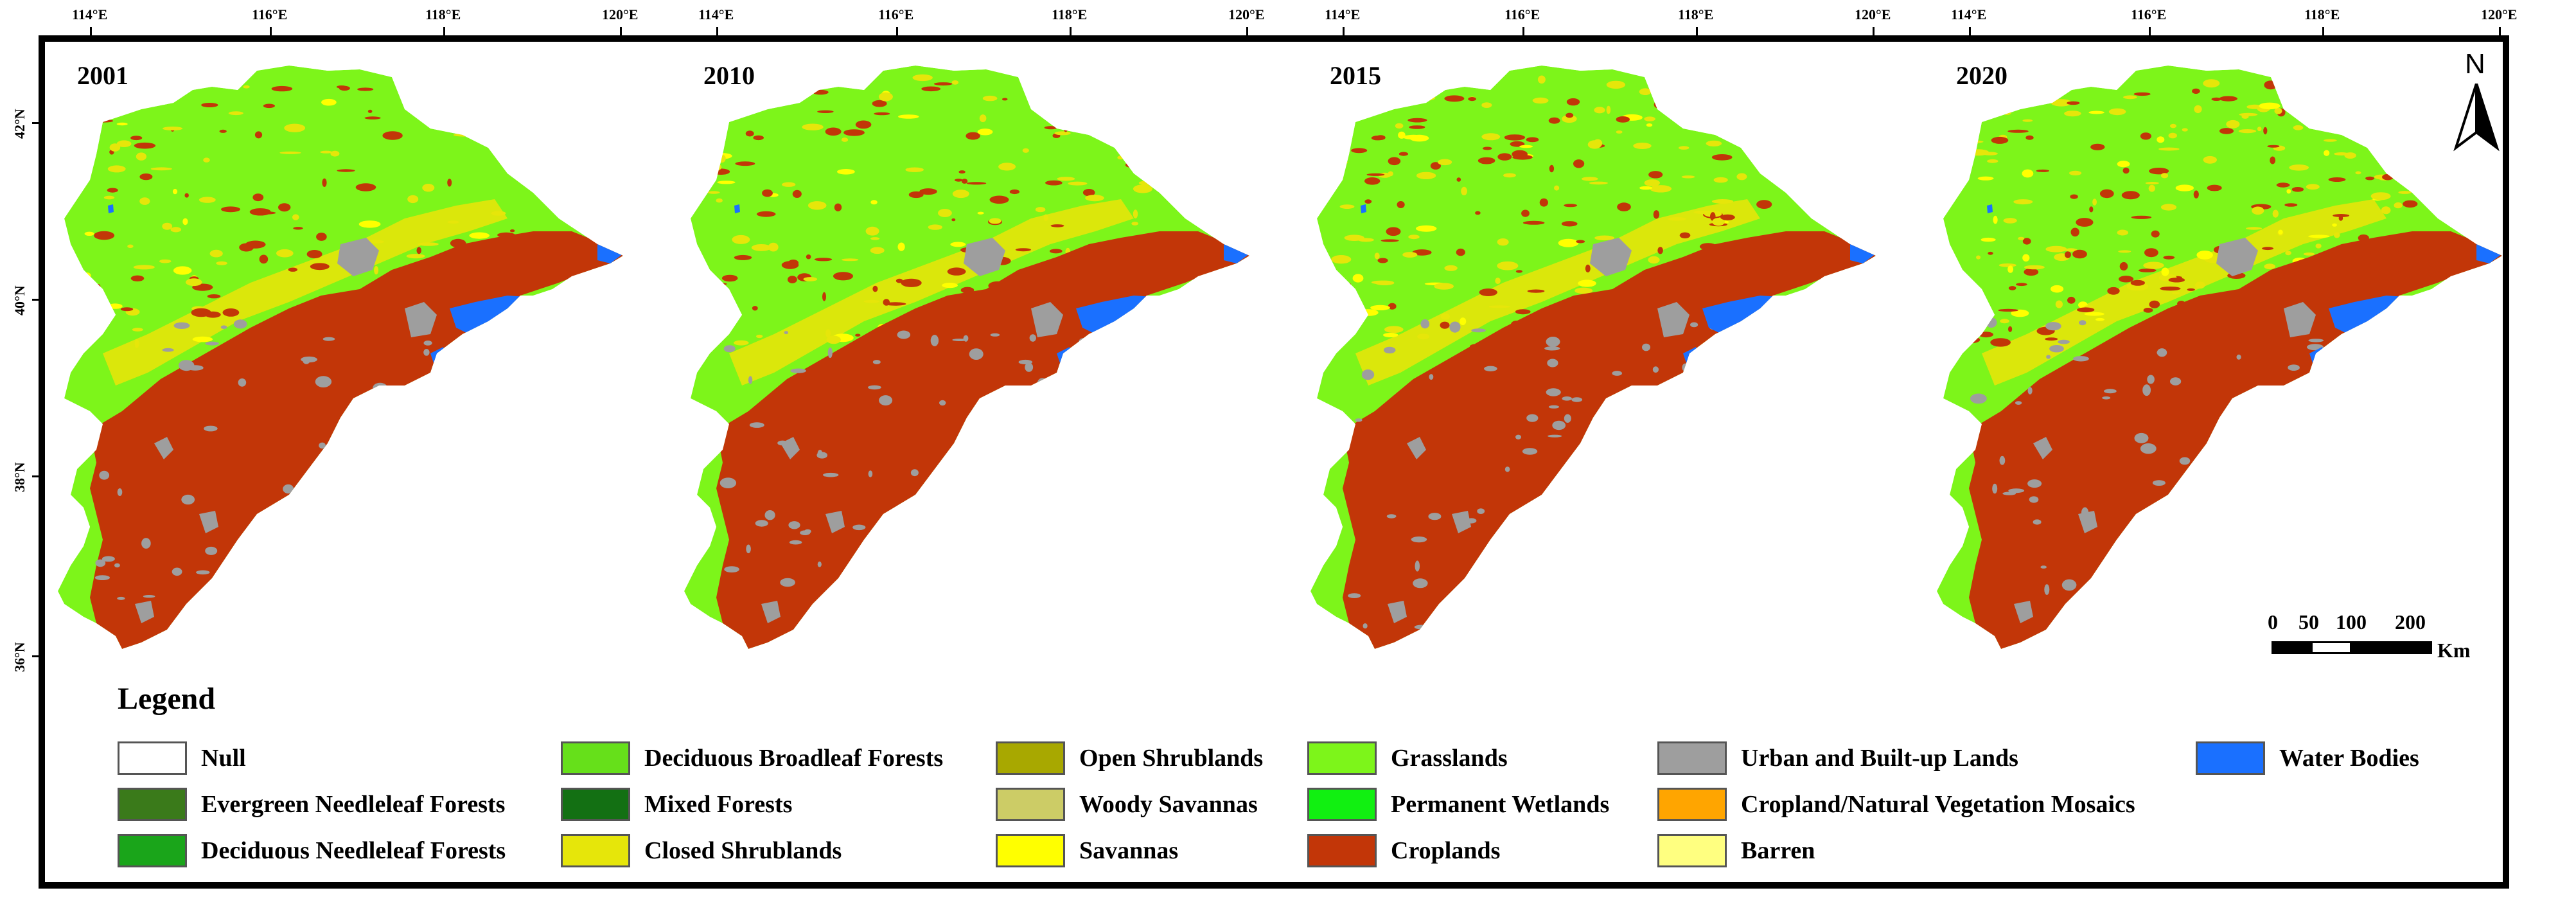  I want to click on latitude-tick-mark, so click(38, 123).